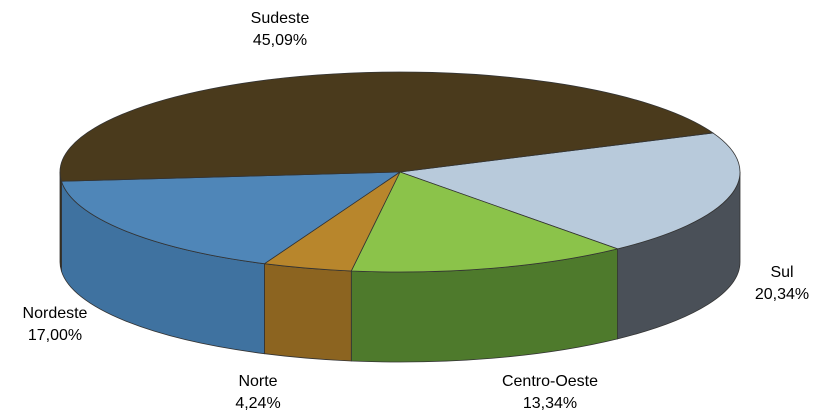  Describe the element at coordinates (782, 294) in the screenshot. I see `slice-value: 20,34%` at that location.